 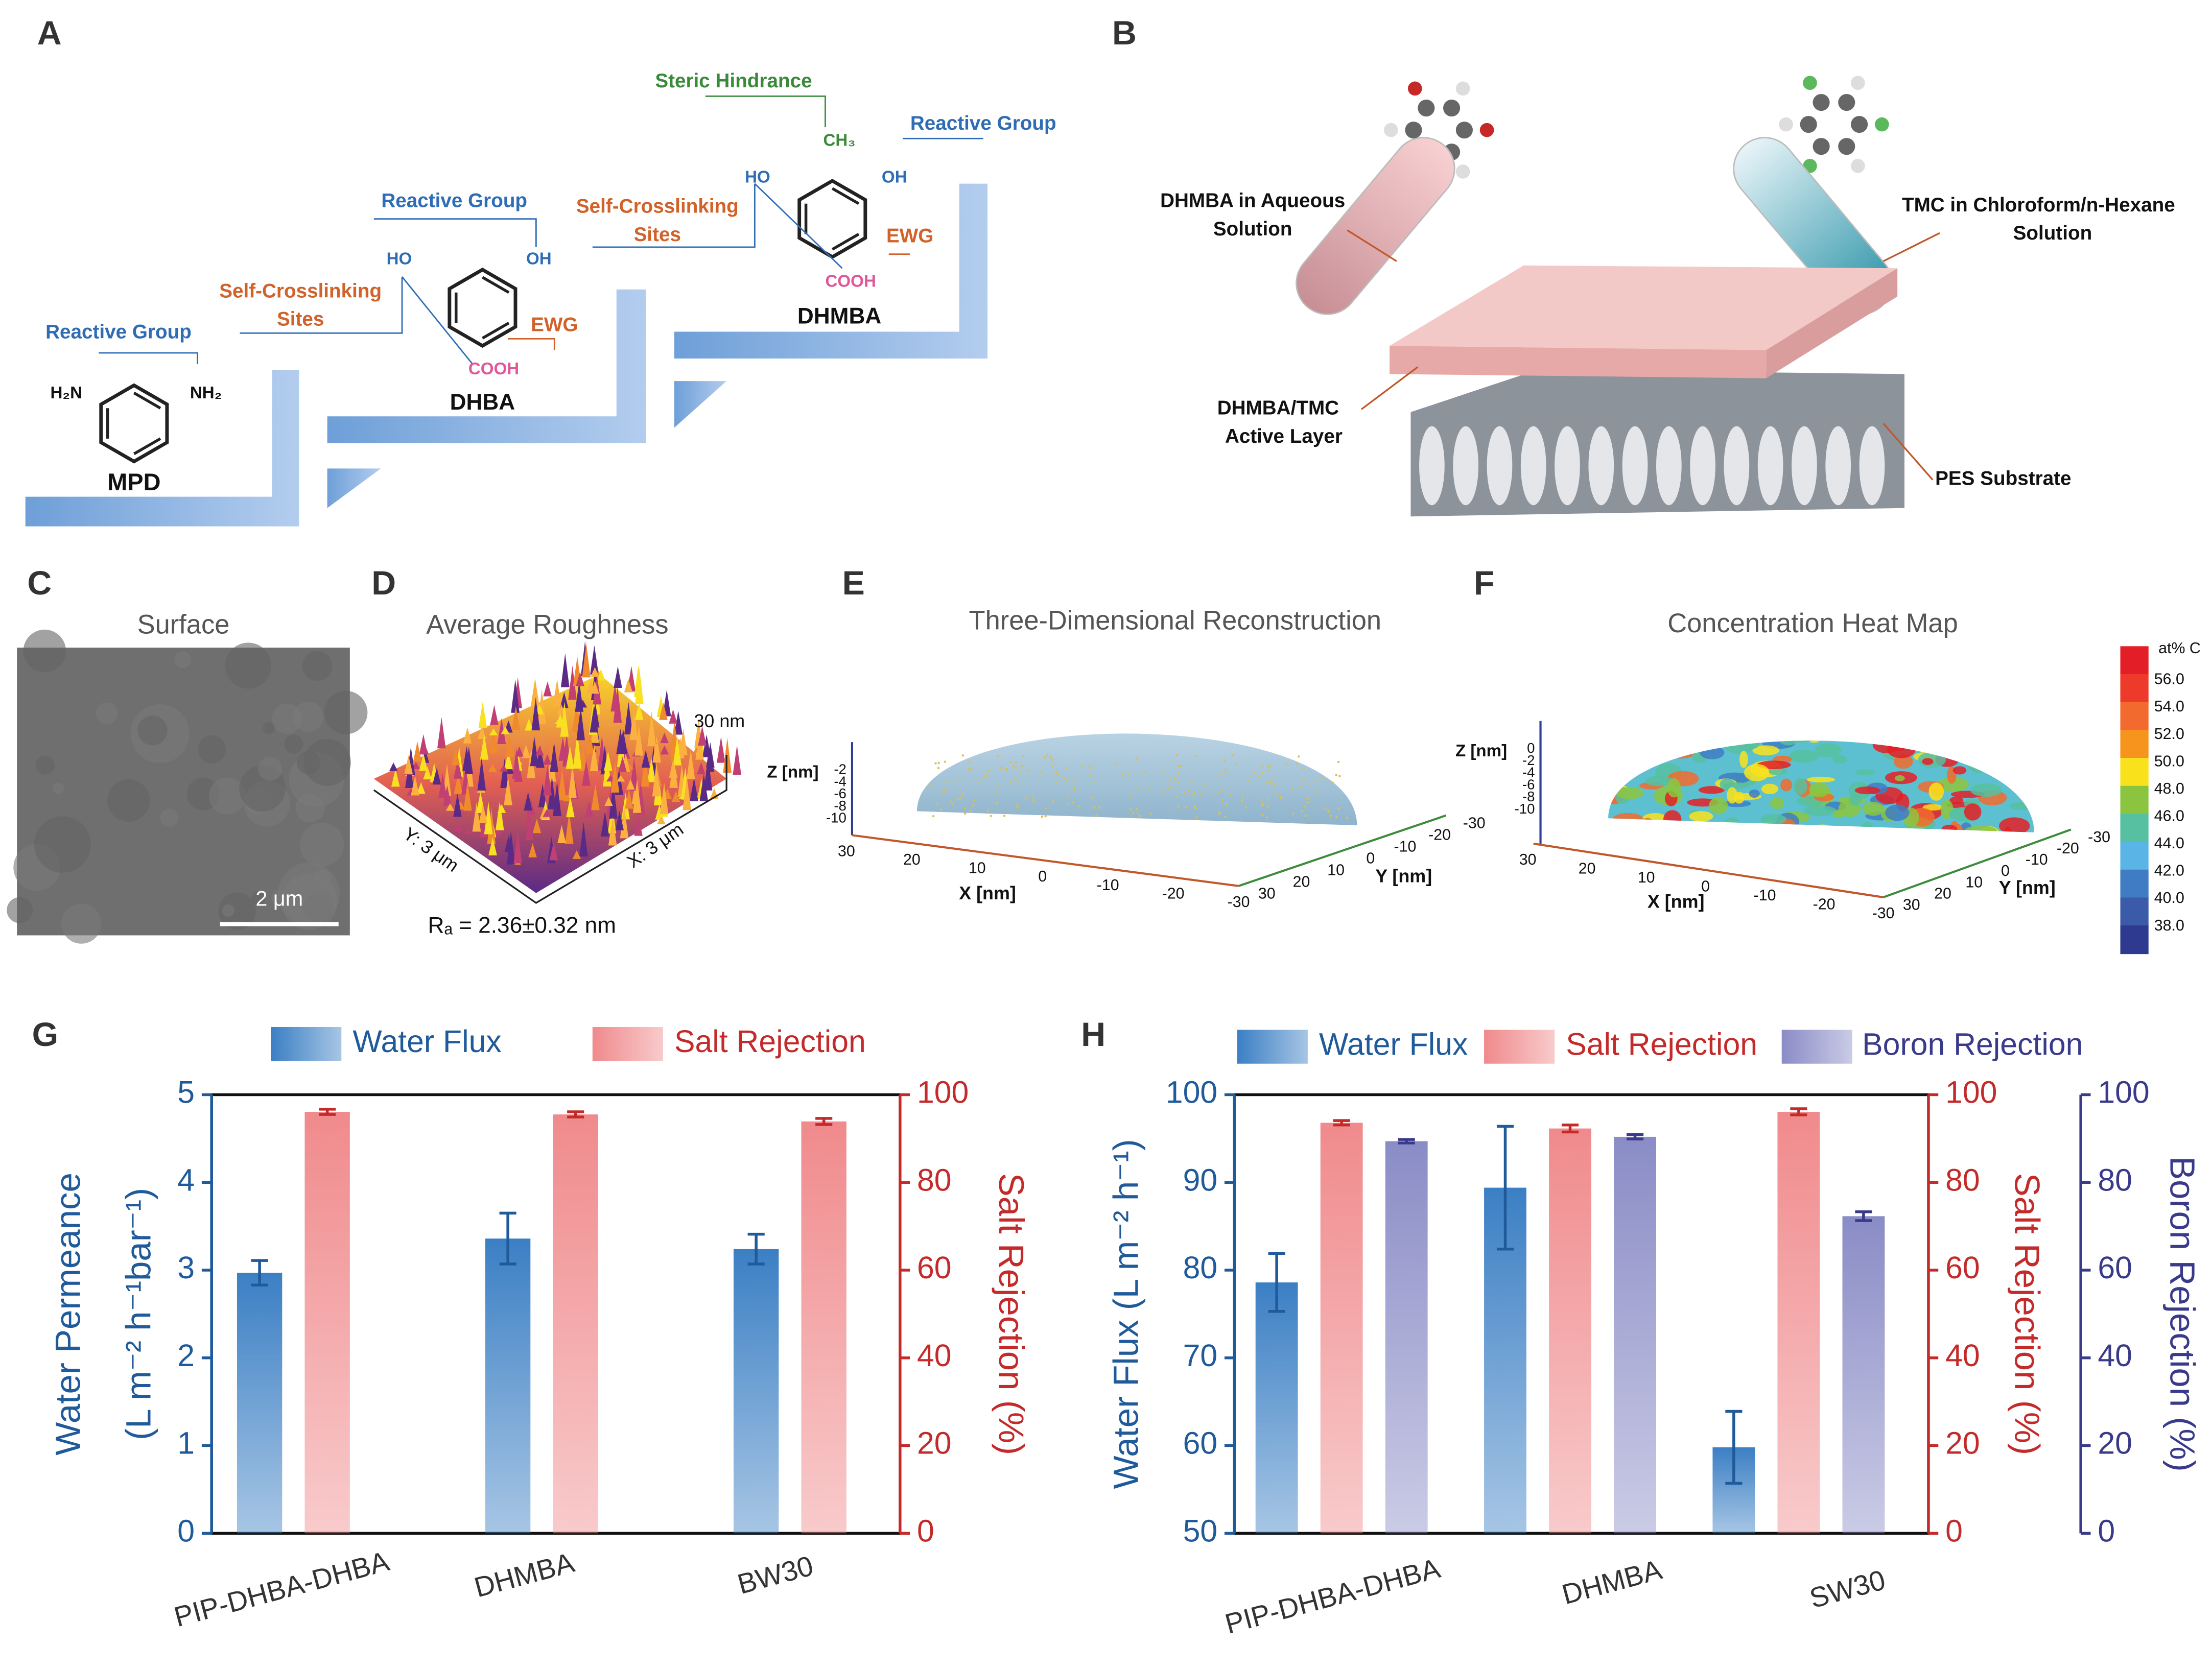 What do you see at coordinates (547, 625) in the screenshot?
I see `panel-title: Average Roughness` at bounding box center [547, 625].